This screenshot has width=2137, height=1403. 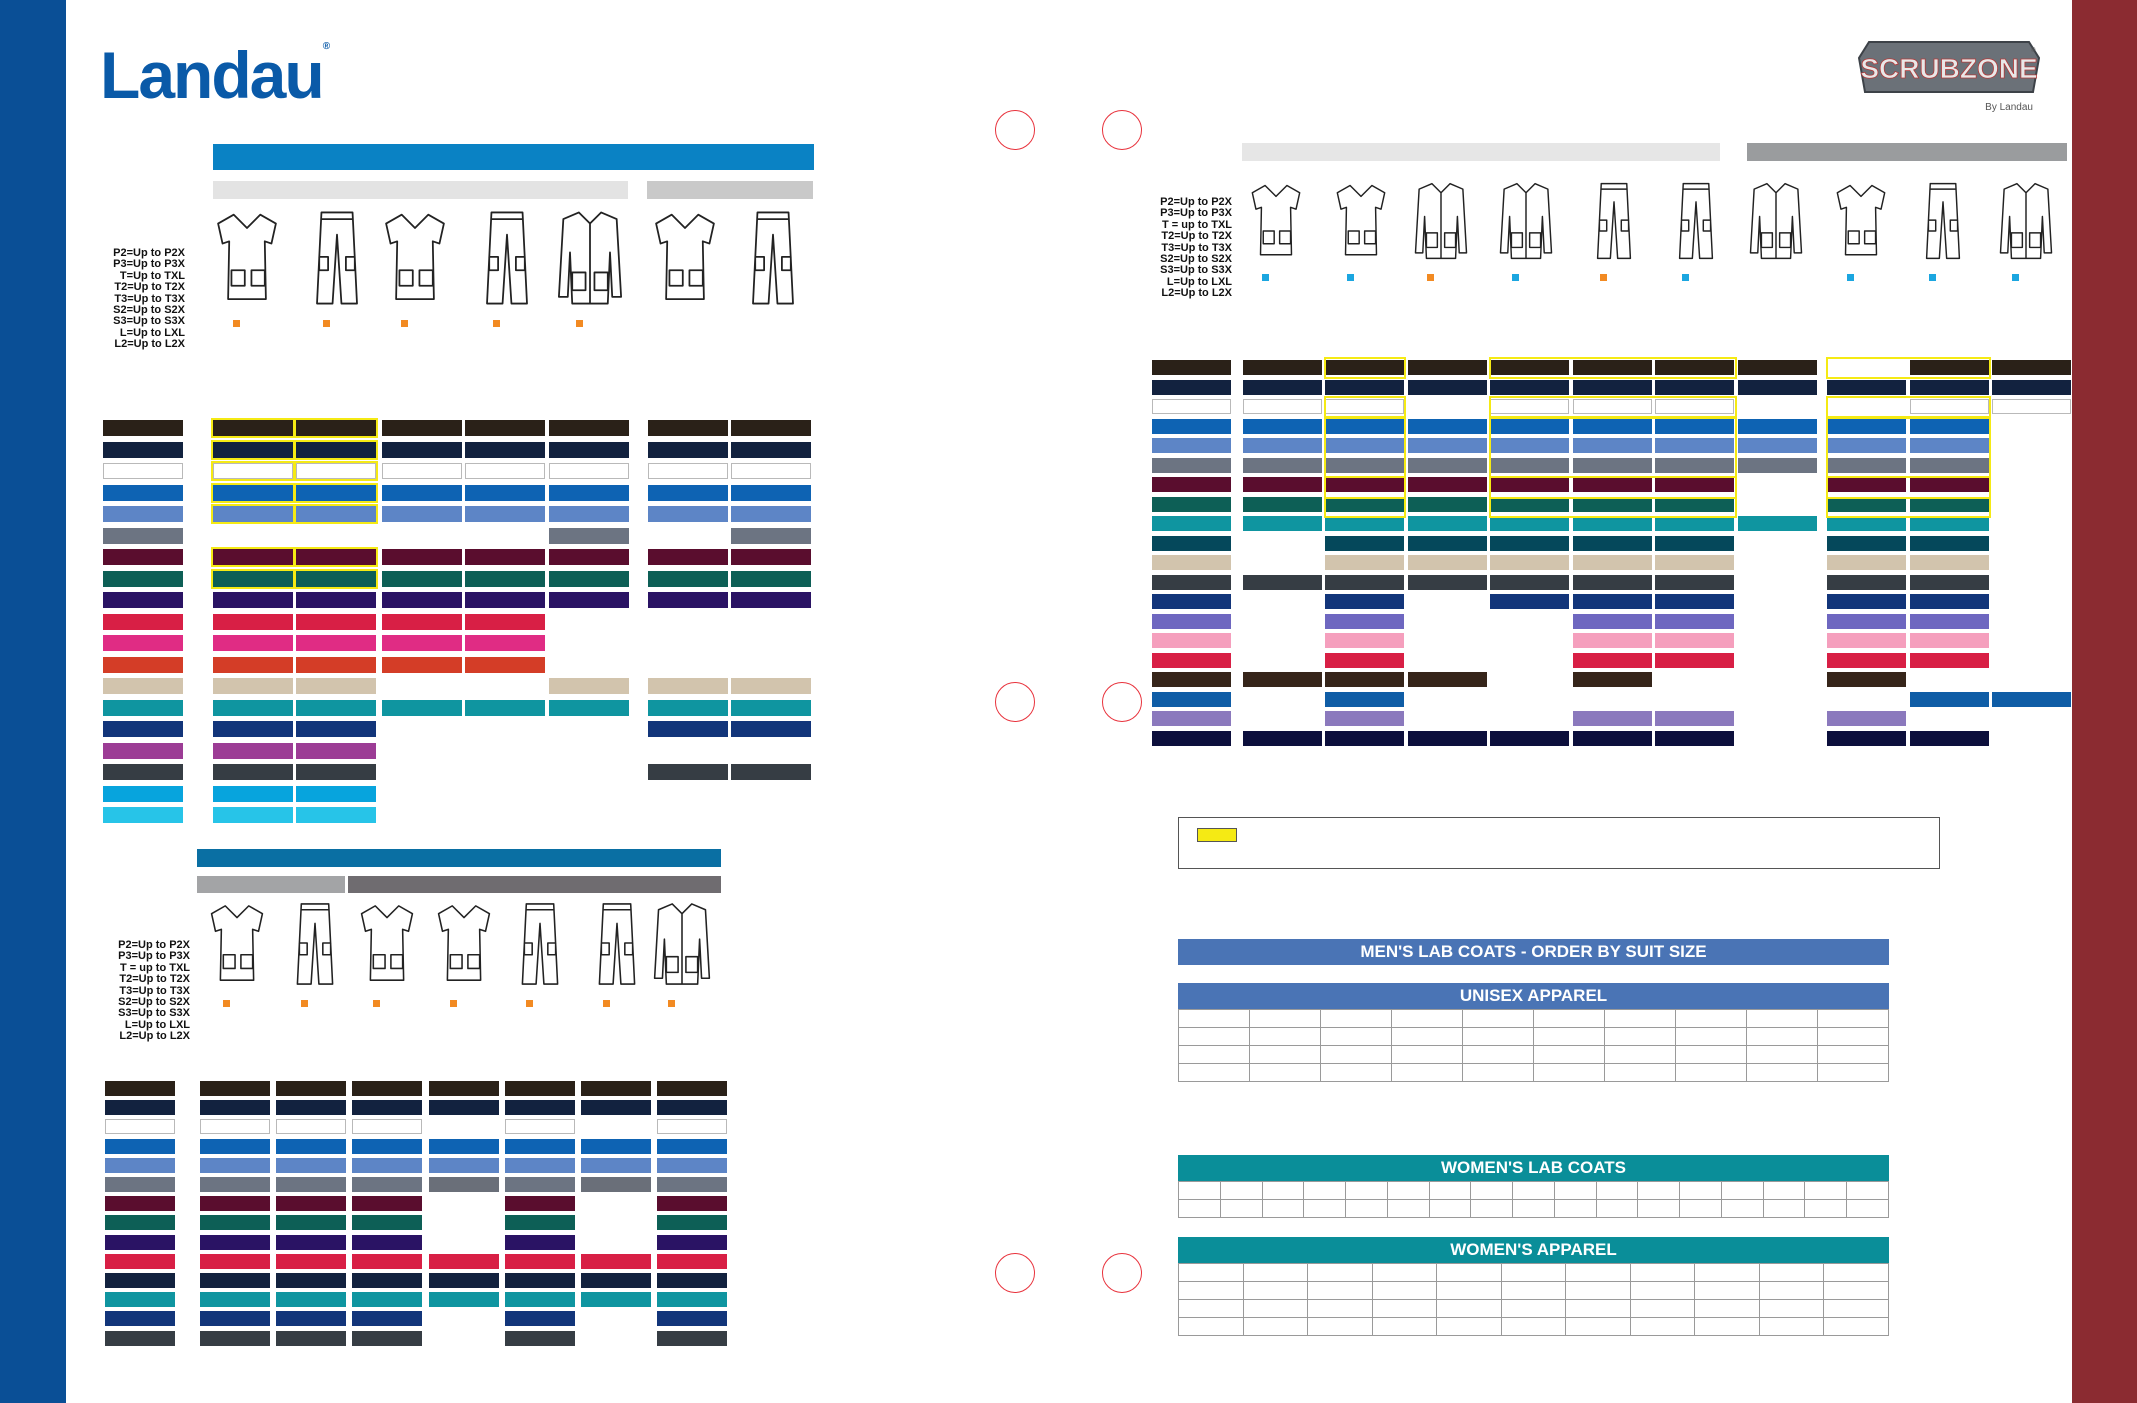 I want to click on womens-apparel-order-table, so click(x=1533, y=1299).